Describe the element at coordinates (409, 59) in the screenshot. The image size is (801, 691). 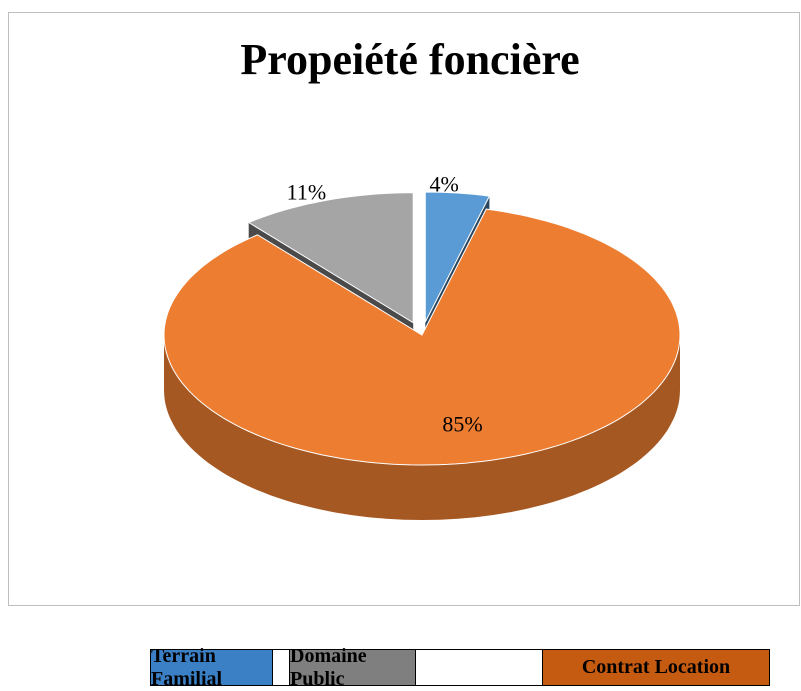
I see `chart-title: Propeiété foncière` at that location.